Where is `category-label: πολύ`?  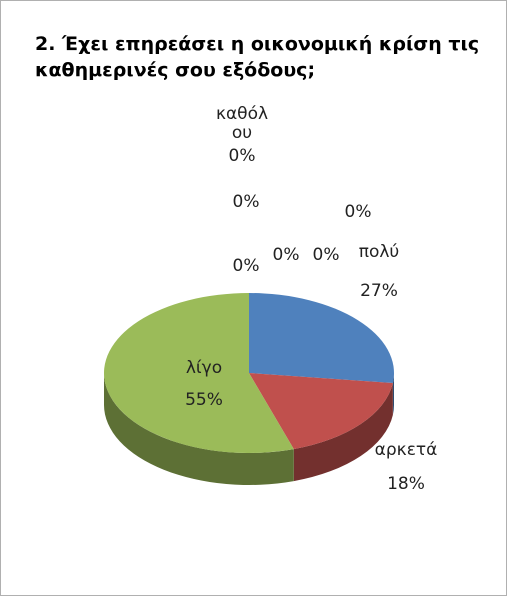
category-label: πολύ is located at coordinates (379, 252).